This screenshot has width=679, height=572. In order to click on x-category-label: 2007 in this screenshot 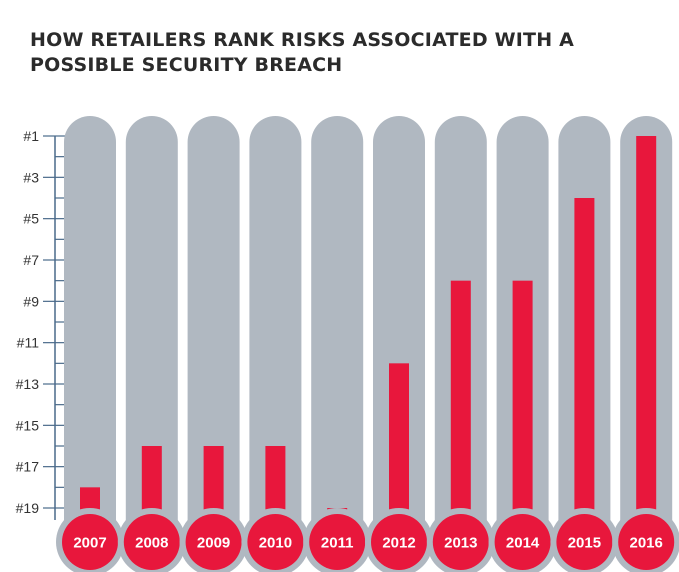, I will do `click(89, 543)`.